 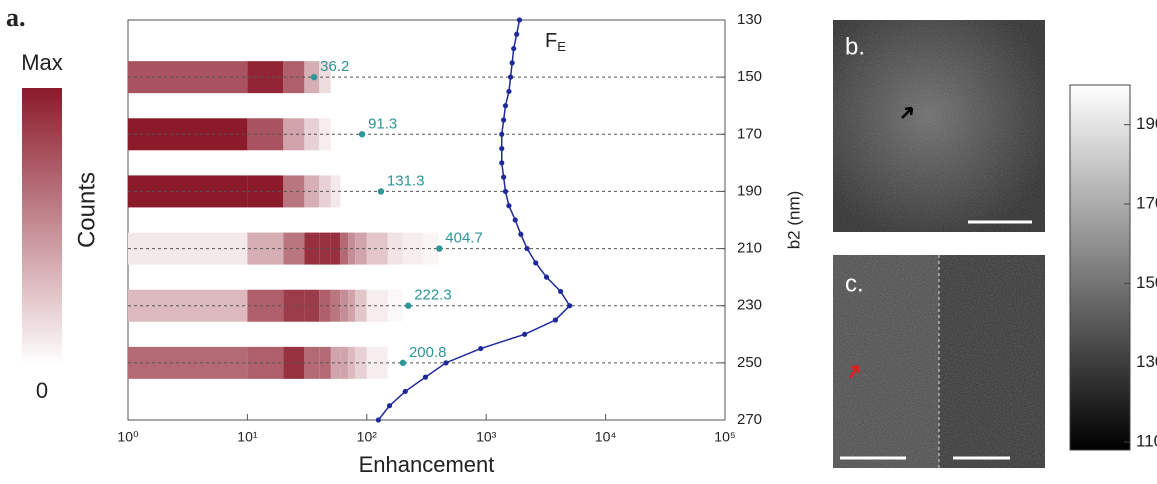 What do you see at coordinates (749, 419) in the screenshot?
I see `y-tick-label: 270` at bounding box center [749, 419].